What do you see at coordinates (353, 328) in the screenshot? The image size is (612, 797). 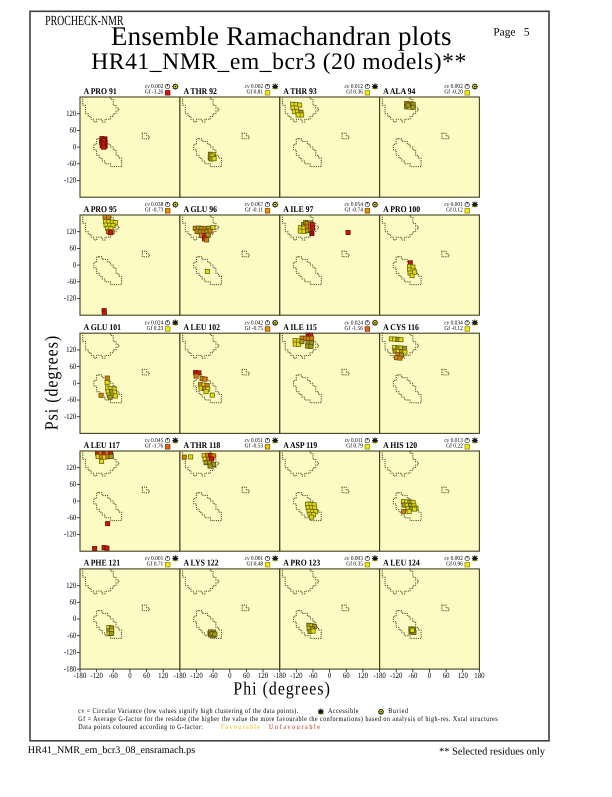 I see `svg-text: Gf -1.56` at bounding box center [353, 328].